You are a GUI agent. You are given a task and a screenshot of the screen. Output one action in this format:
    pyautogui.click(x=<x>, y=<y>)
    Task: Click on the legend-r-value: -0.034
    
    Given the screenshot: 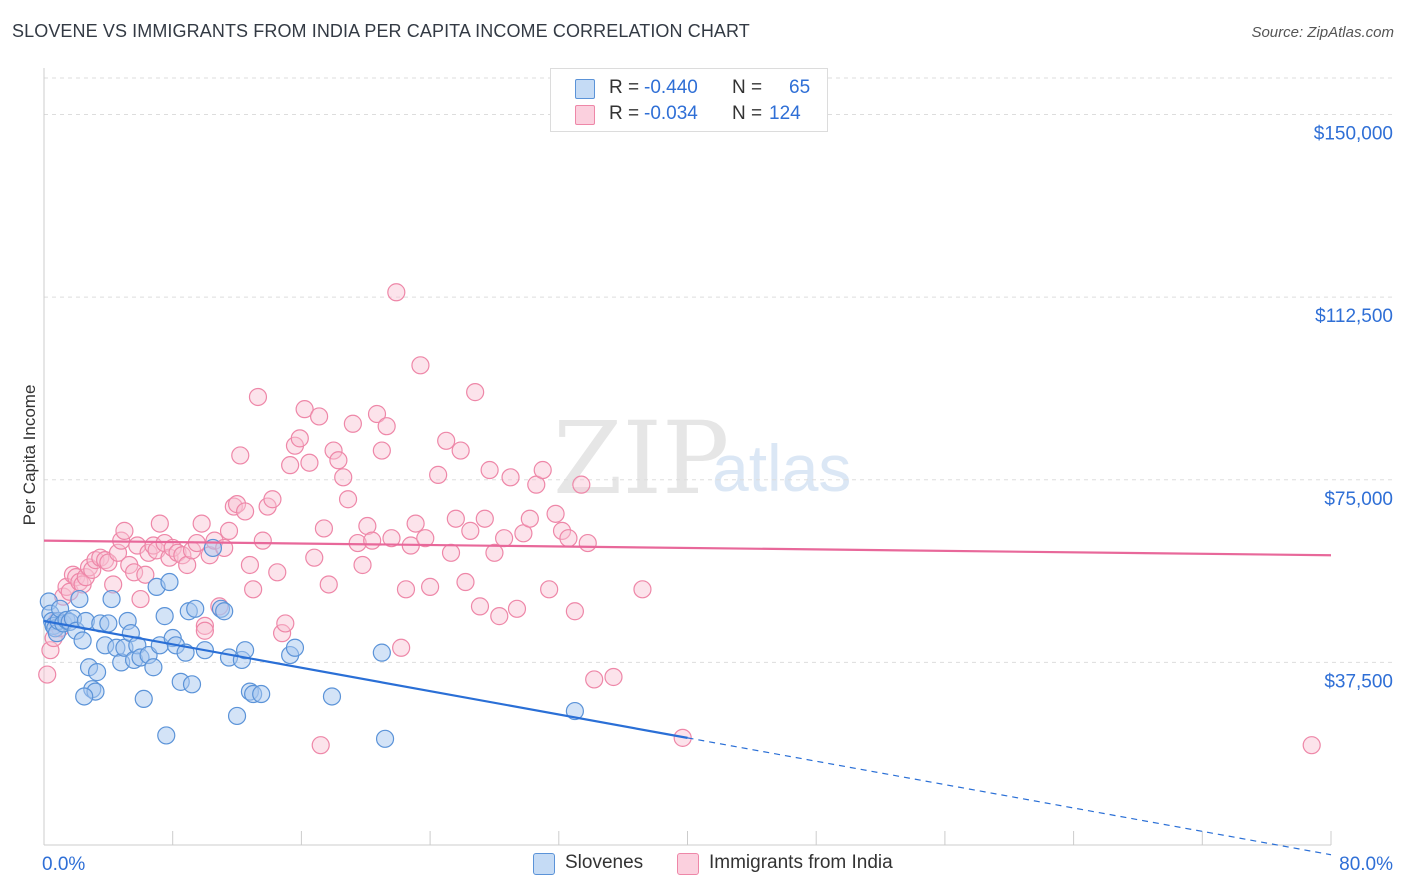 What is the action you would take?
    pyautogui.click(x=671, y=113)
    